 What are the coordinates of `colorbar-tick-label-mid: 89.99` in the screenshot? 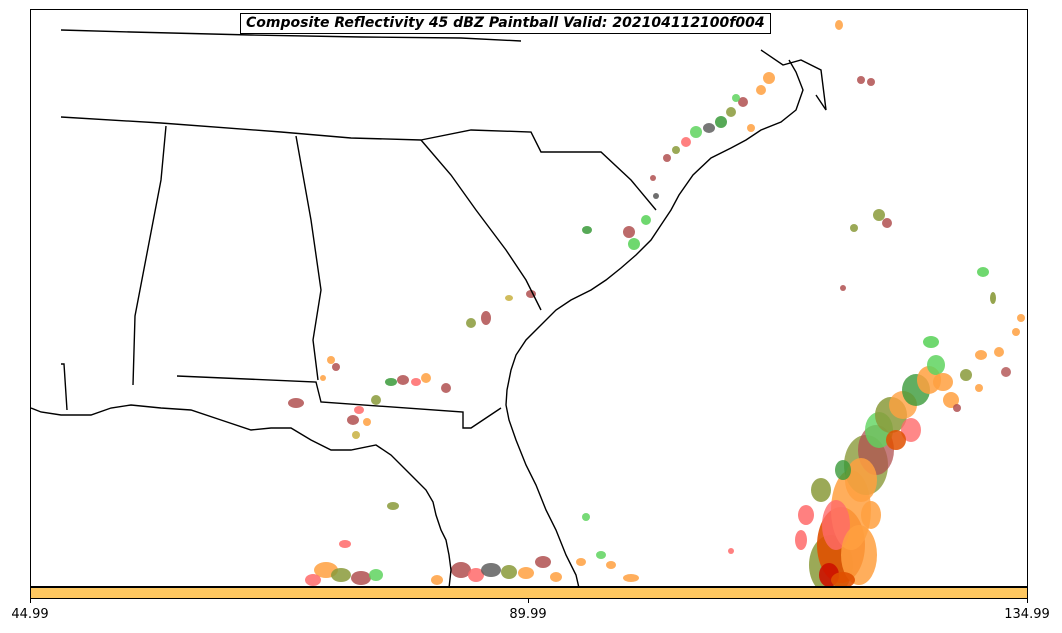 It's located at (528, 614).